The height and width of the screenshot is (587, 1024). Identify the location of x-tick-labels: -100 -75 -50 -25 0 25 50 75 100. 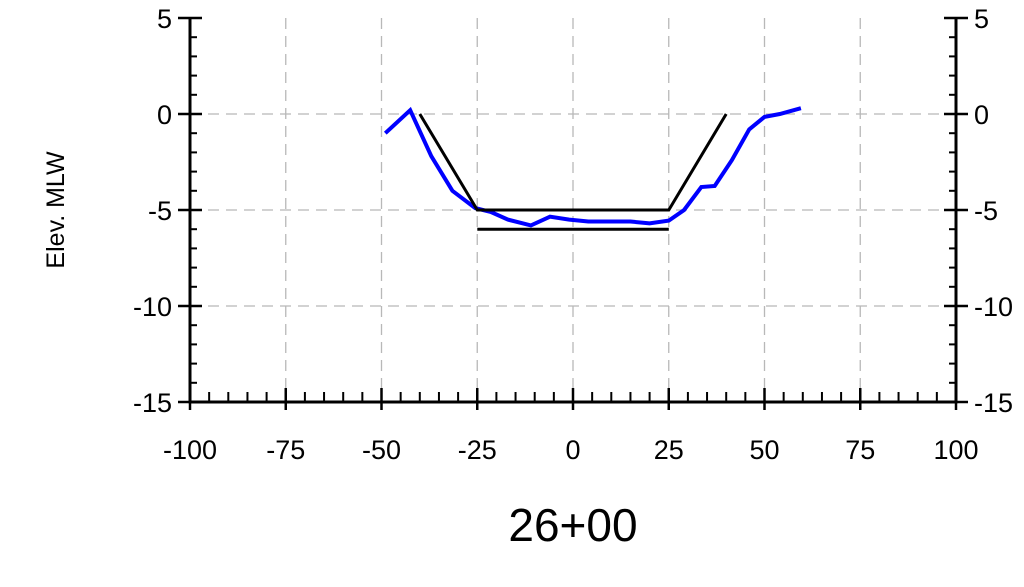
(571, 450).